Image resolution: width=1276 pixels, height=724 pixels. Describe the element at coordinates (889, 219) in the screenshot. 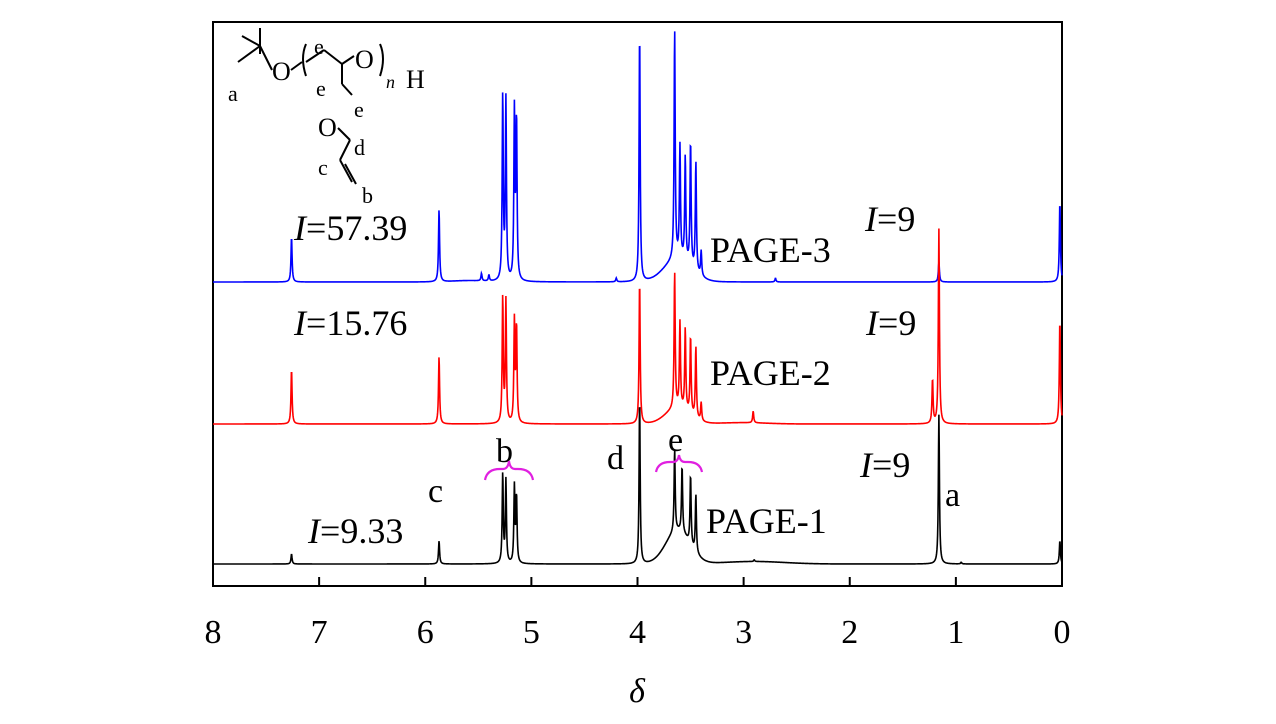

I see `page3-integral-a-label: I=9` at that location.